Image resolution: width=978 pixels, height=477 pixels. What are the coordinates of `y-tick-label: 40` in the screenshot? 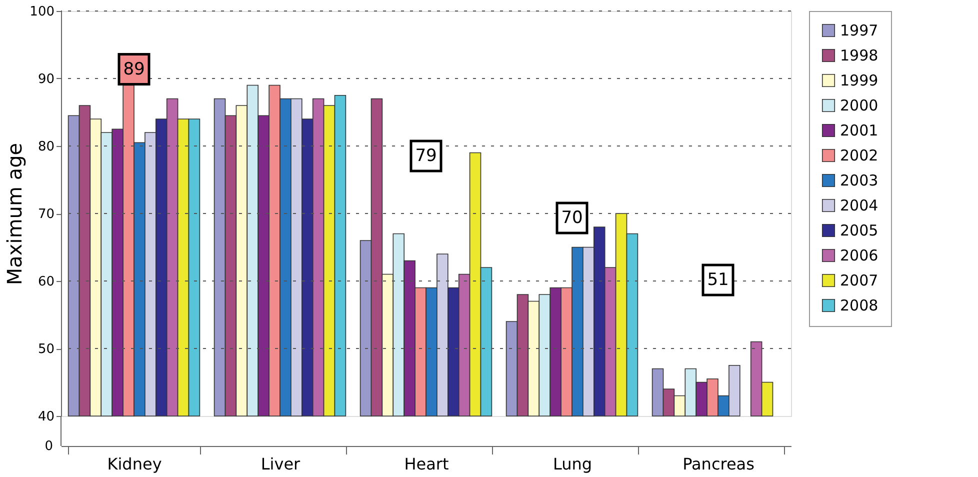 It's located at (46, 417).